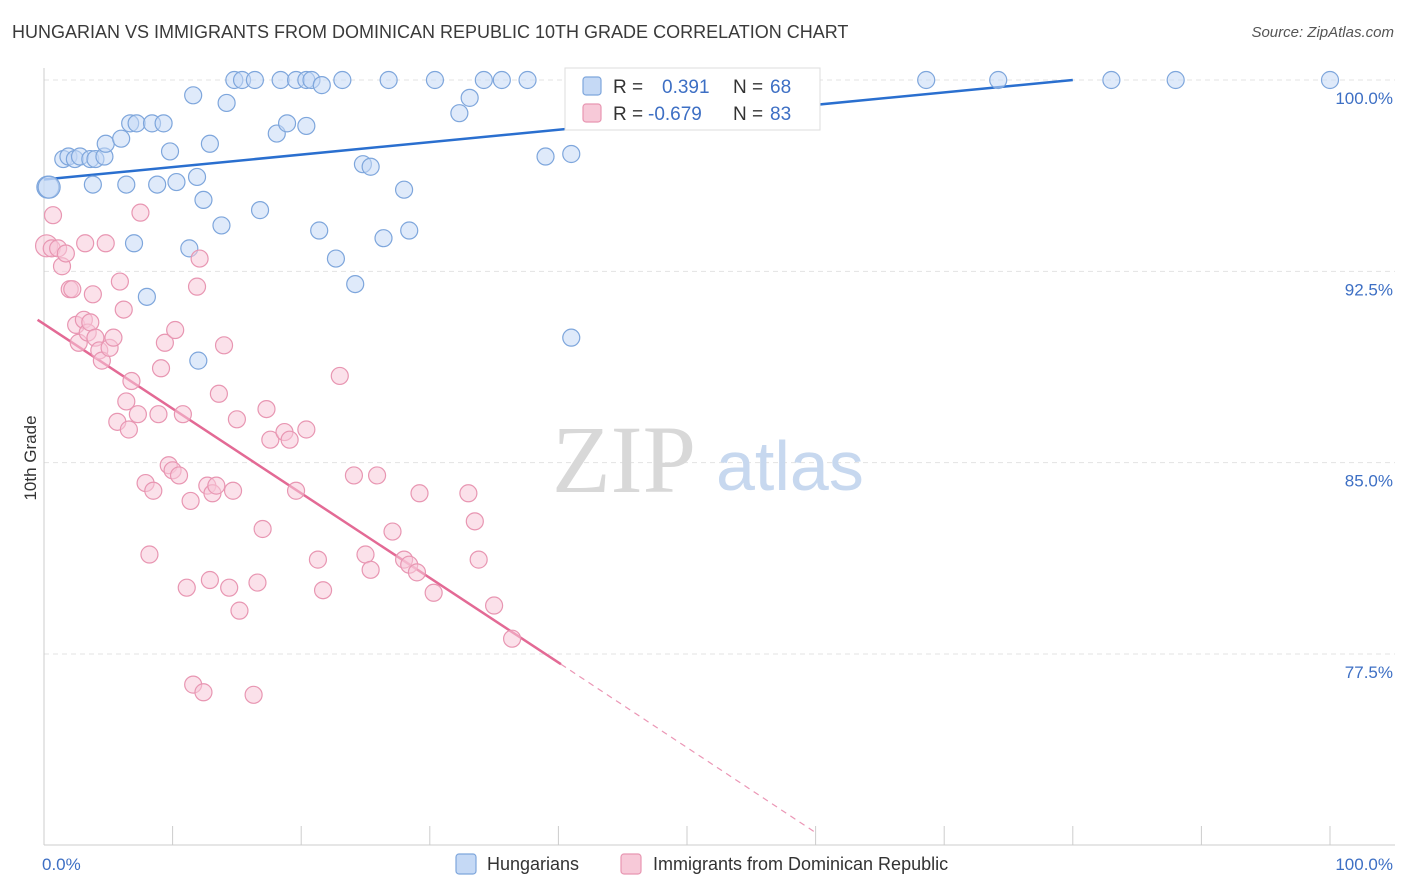  Describe the element at coordinates (1369, 481) in the screenshot. I see `y-tick-label-2: 85.0%` at that location.